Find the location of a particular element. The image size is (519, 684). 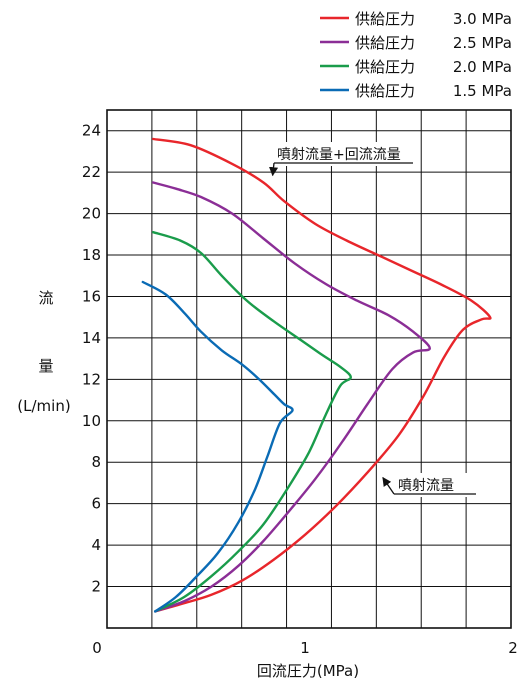

x-axis-label: 回流圧力(MPa) is located at coordinates (308, 671).